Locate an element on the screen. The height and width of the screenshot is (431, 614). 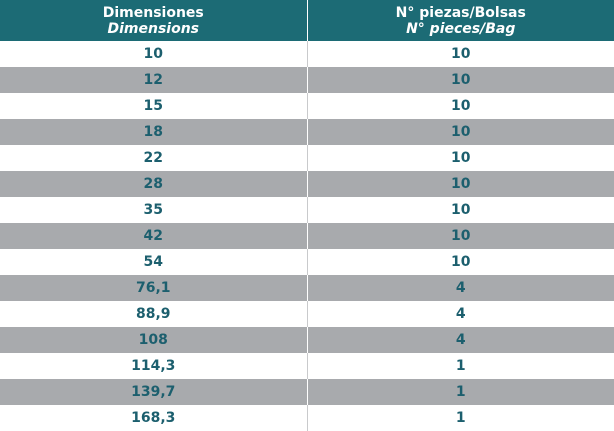
table-cell: 42 is located at coordinates (153, 236).